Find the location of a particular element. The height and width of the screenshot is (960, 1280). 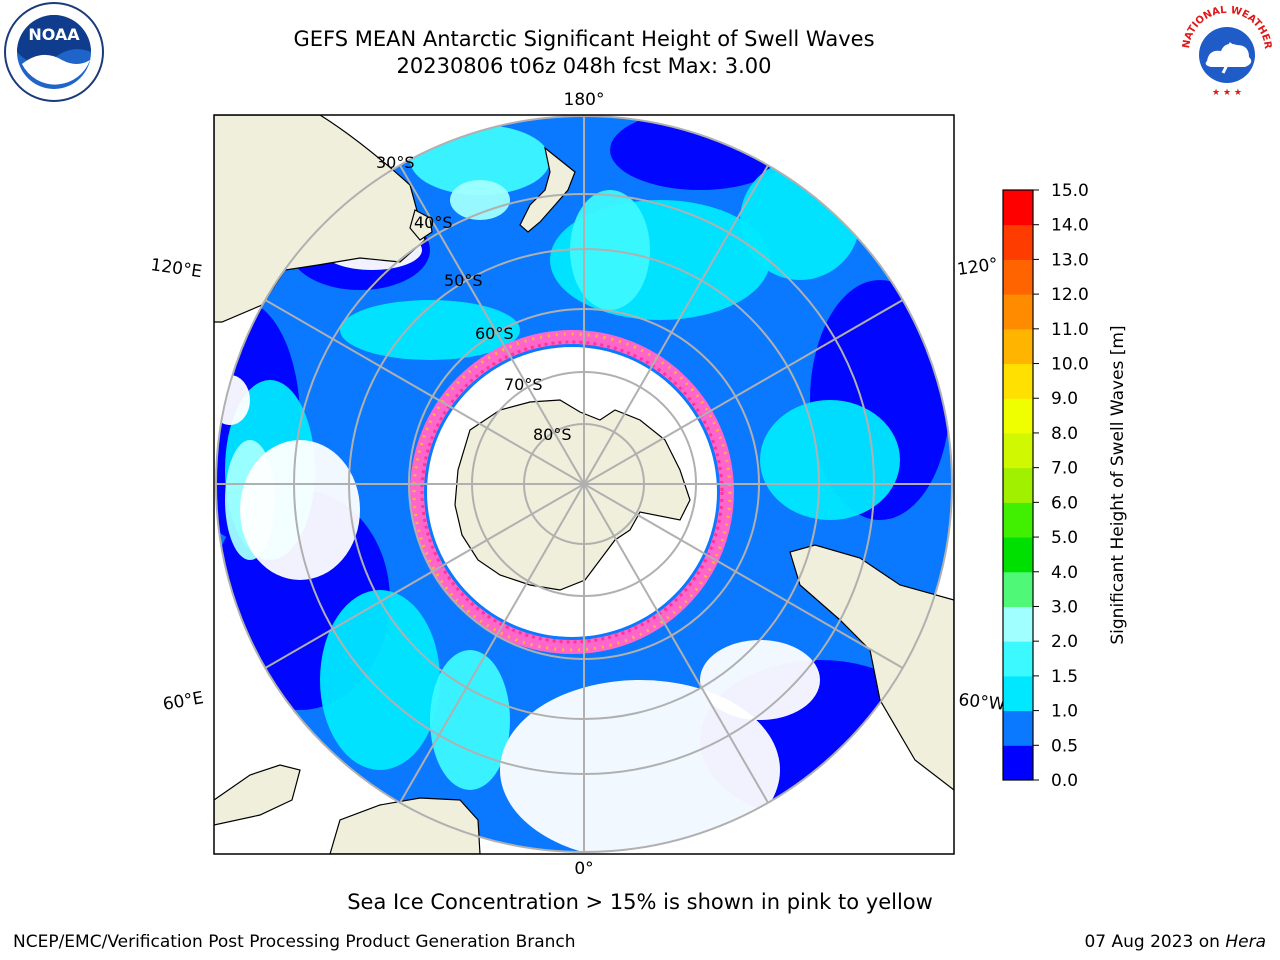

colorbar-tick-label: 4.0 is located at coordinates (1064, 573).